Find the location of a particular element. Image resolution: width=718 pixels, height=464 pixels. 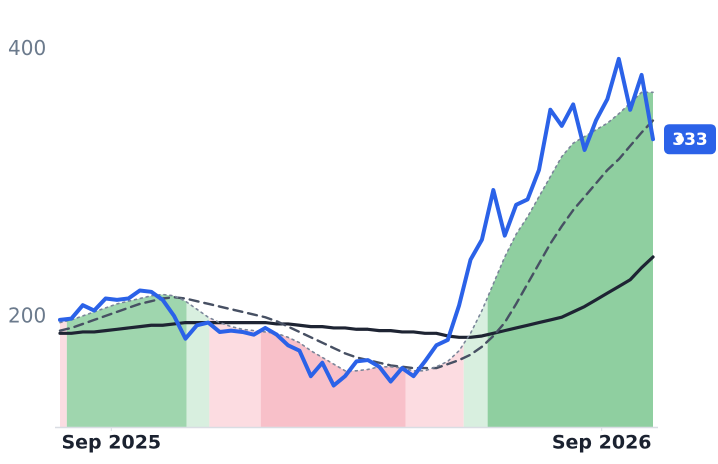

value-badge is located at coordinates (690, 139).